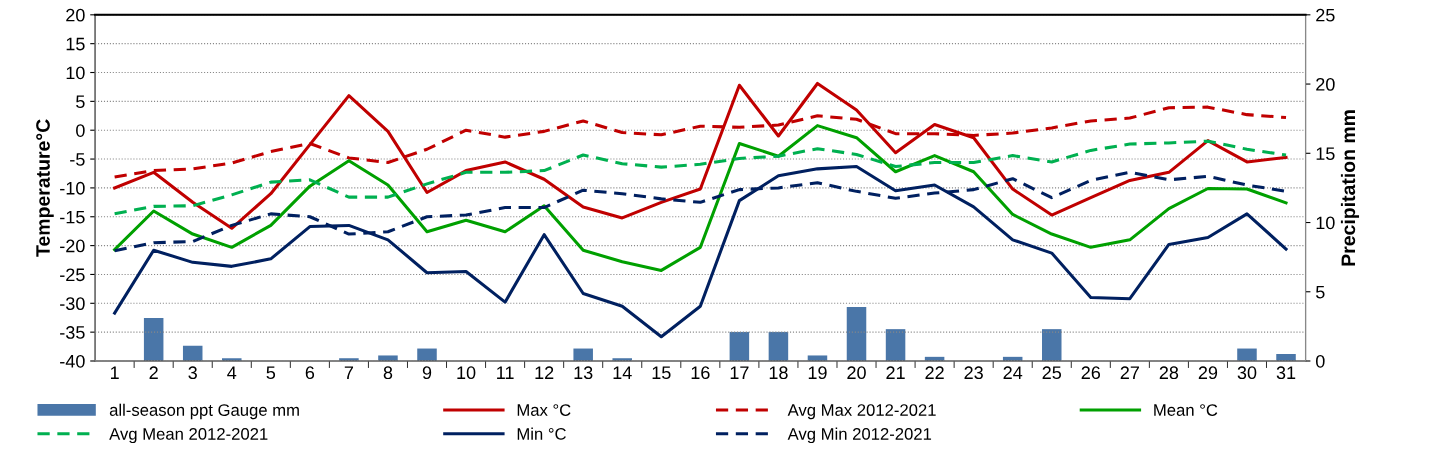 This screenshot has height=449, width=1441. Describe the element at coordinates (271, 373) in the screenshot. I see `x-tick-label: 5` at that location.